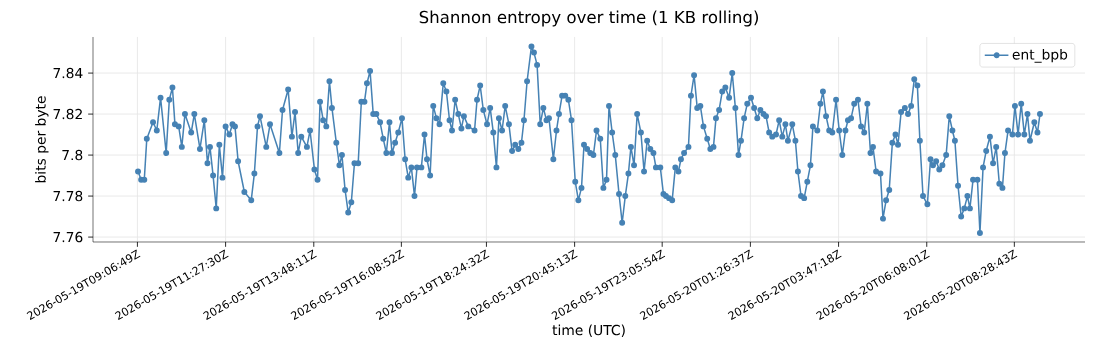 The height and width of the screenshot is (360, 1100). What do you see at coordinates (72, 155) in the screenshot?
I see `y-tick-label: 7.8` at bounding box center [72, 155].